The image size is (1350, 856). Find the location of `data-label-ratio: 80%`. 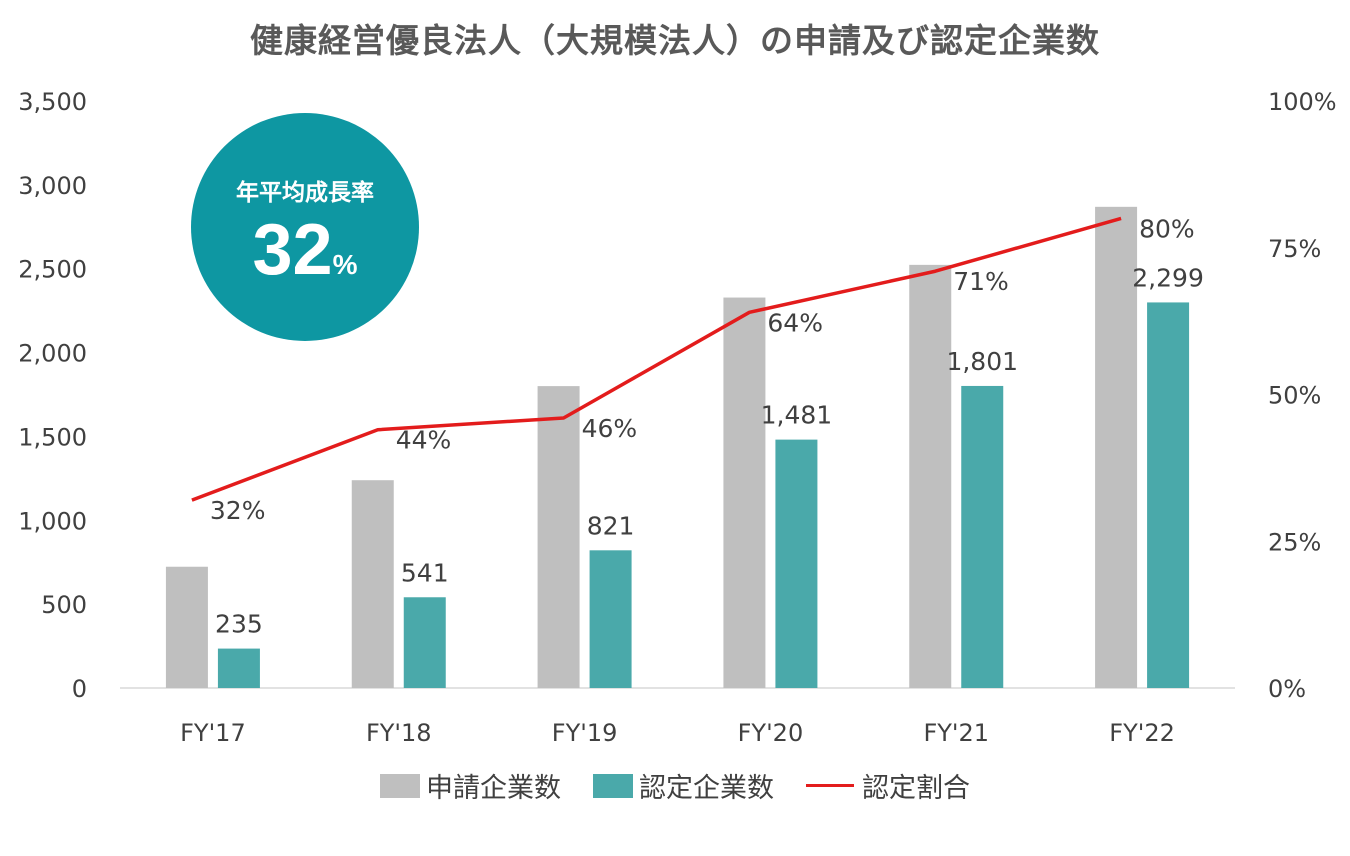

data-label-ratio: 80% is located at coordinates (1167, 228).